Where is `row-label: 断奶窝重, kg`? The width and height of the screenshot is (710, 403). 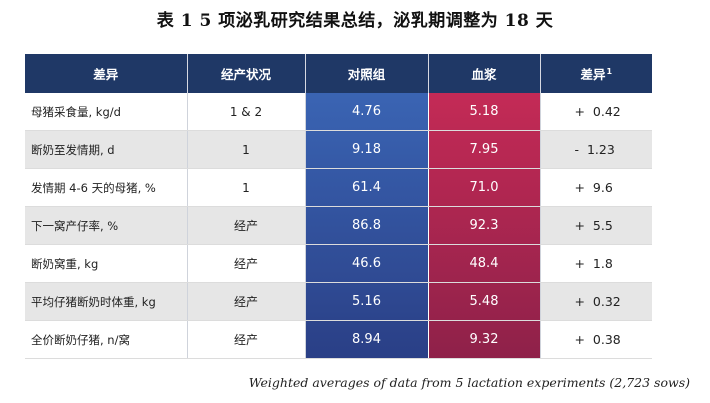 row-label: 断奶窝重, kg is located at coordinates (106, 263).